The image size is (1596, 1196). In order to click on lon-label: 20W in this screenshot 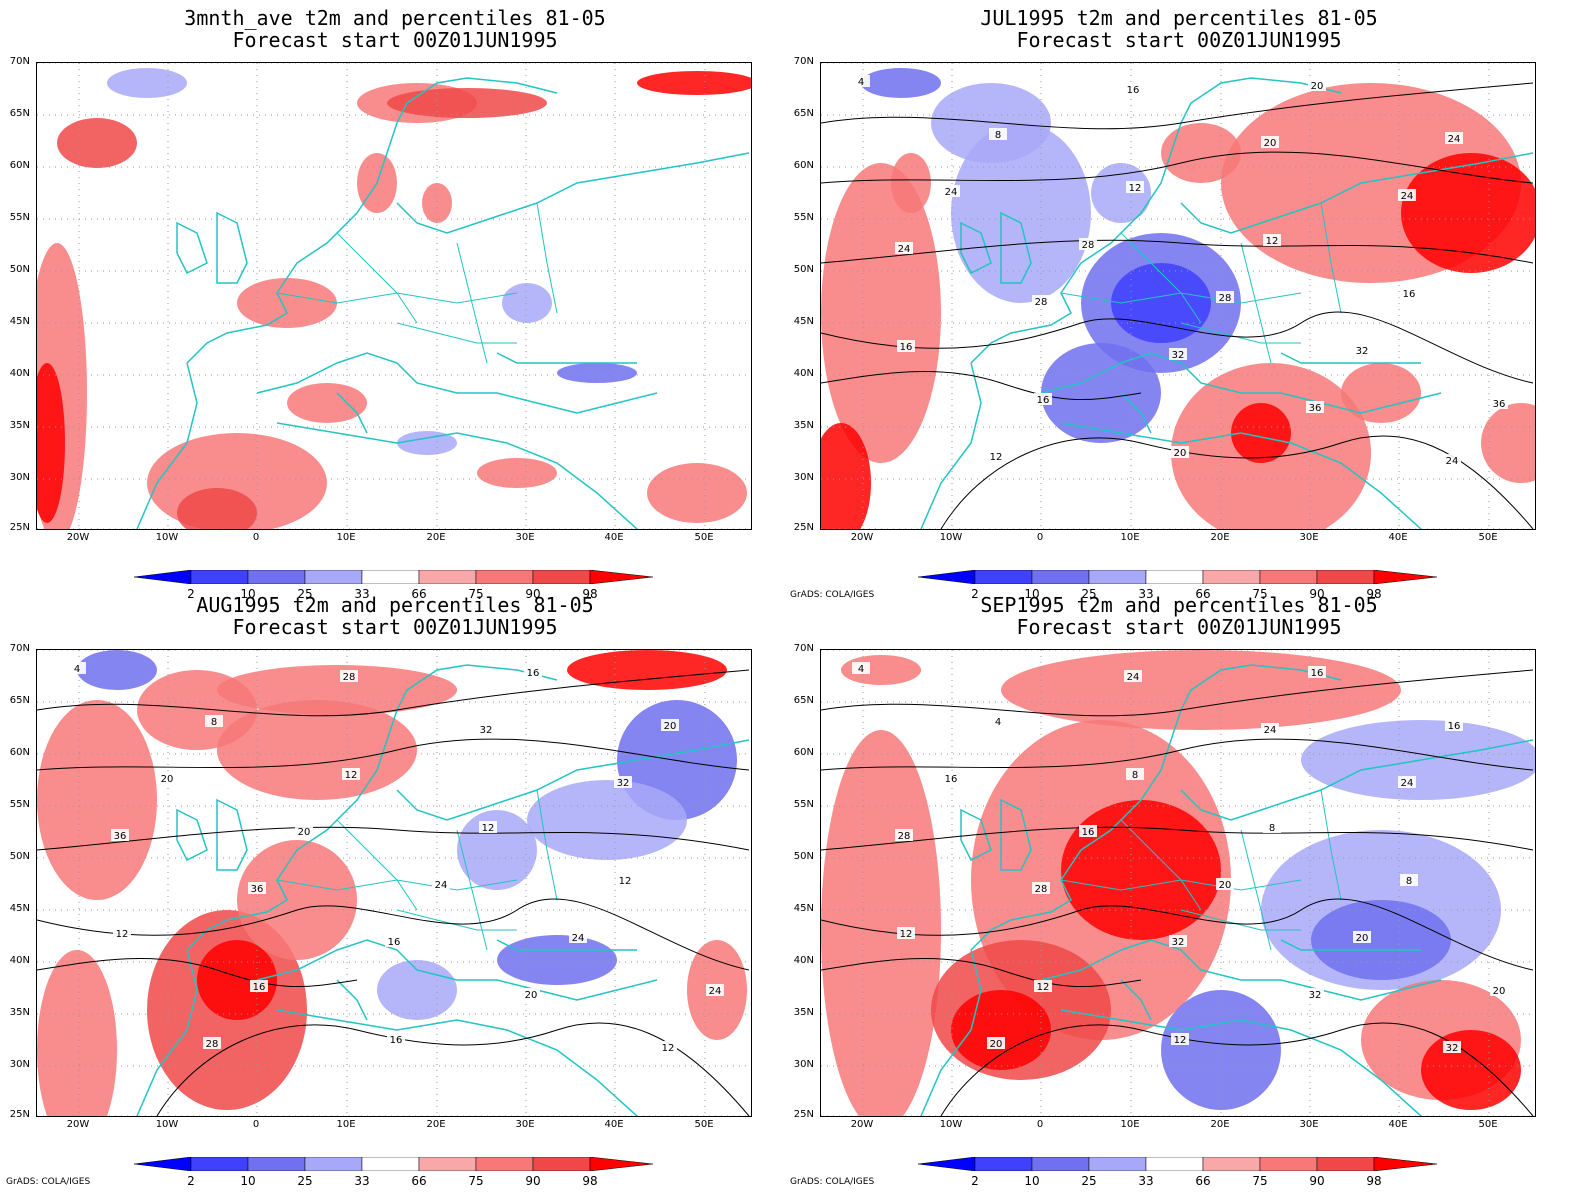, I will do `click(862, 537)`.